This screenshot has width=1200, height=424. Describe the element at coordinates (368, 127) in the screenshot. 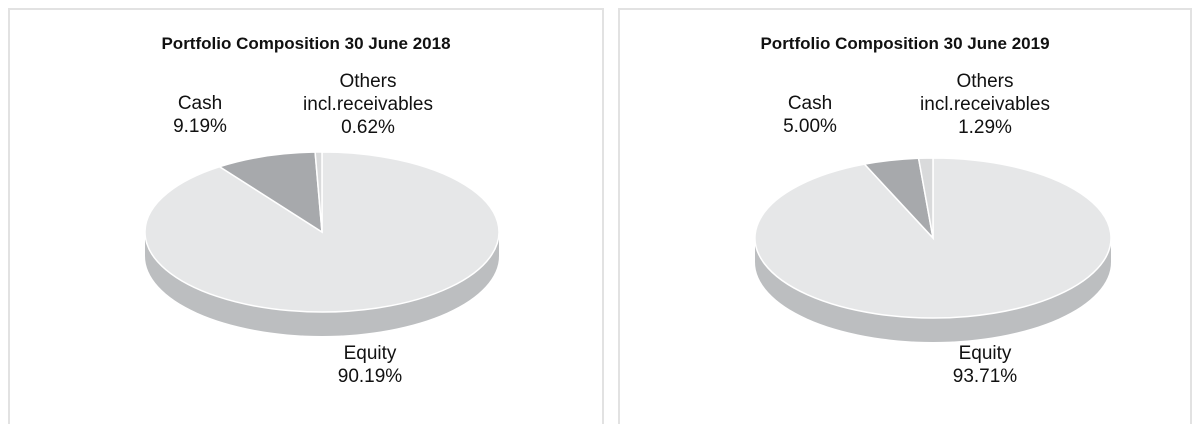

I see `slice-value: 0.62%` at that location.